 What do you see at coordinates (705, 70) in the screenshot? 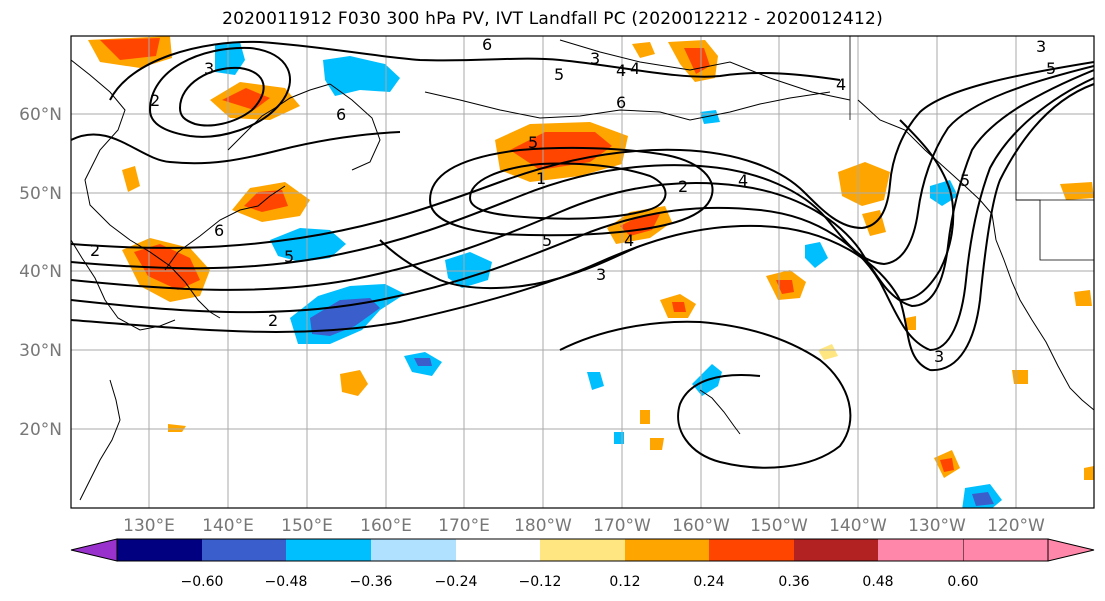
I see `alaska-coast` at bounding box center [705, 70].